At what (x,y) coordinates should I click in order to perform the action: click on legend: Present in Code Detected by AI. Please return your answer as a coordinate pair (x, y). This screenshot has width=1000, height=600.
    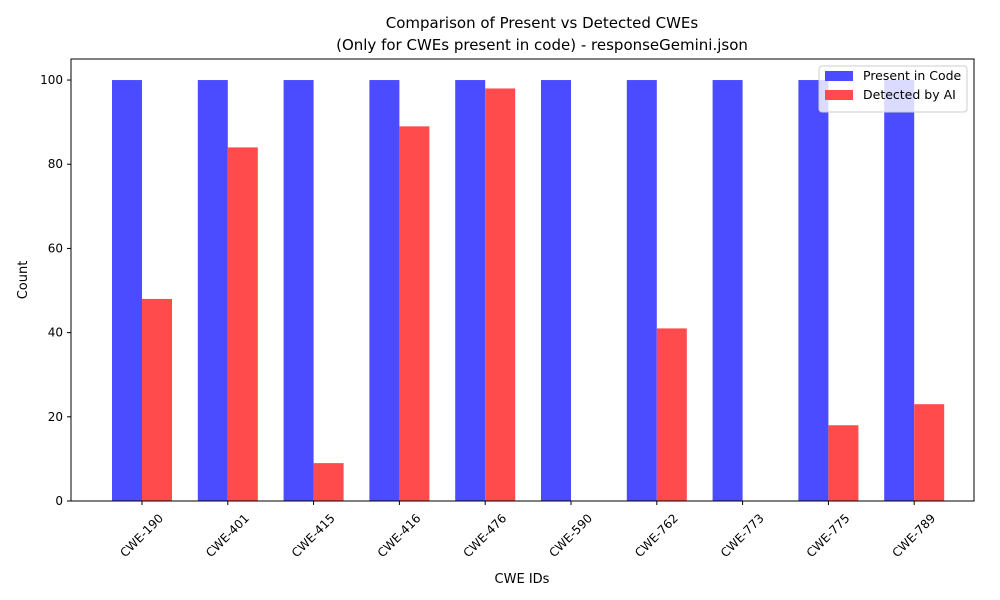
    Looking at the image, I should click on (893, 89).